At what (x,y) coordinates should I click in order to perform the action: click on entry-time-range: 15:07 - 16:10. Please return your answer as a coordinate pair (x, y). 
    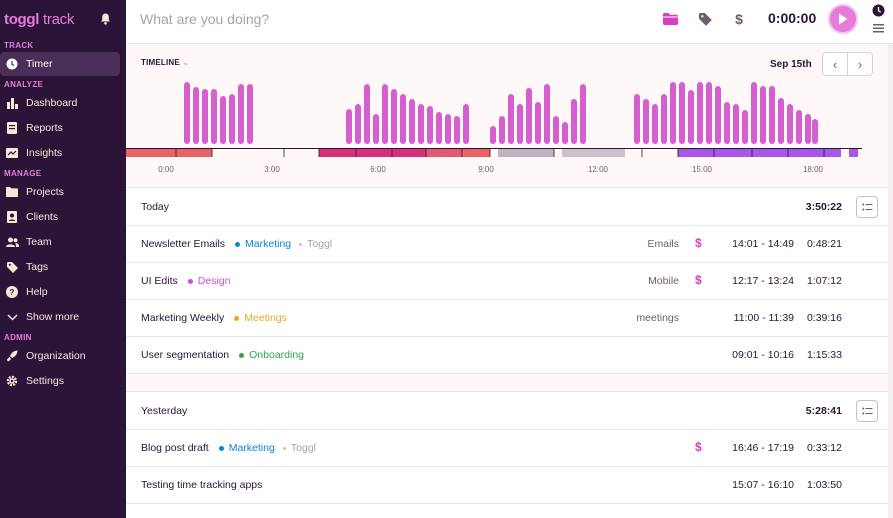
    Looking at the image, I should click on (763, 485).